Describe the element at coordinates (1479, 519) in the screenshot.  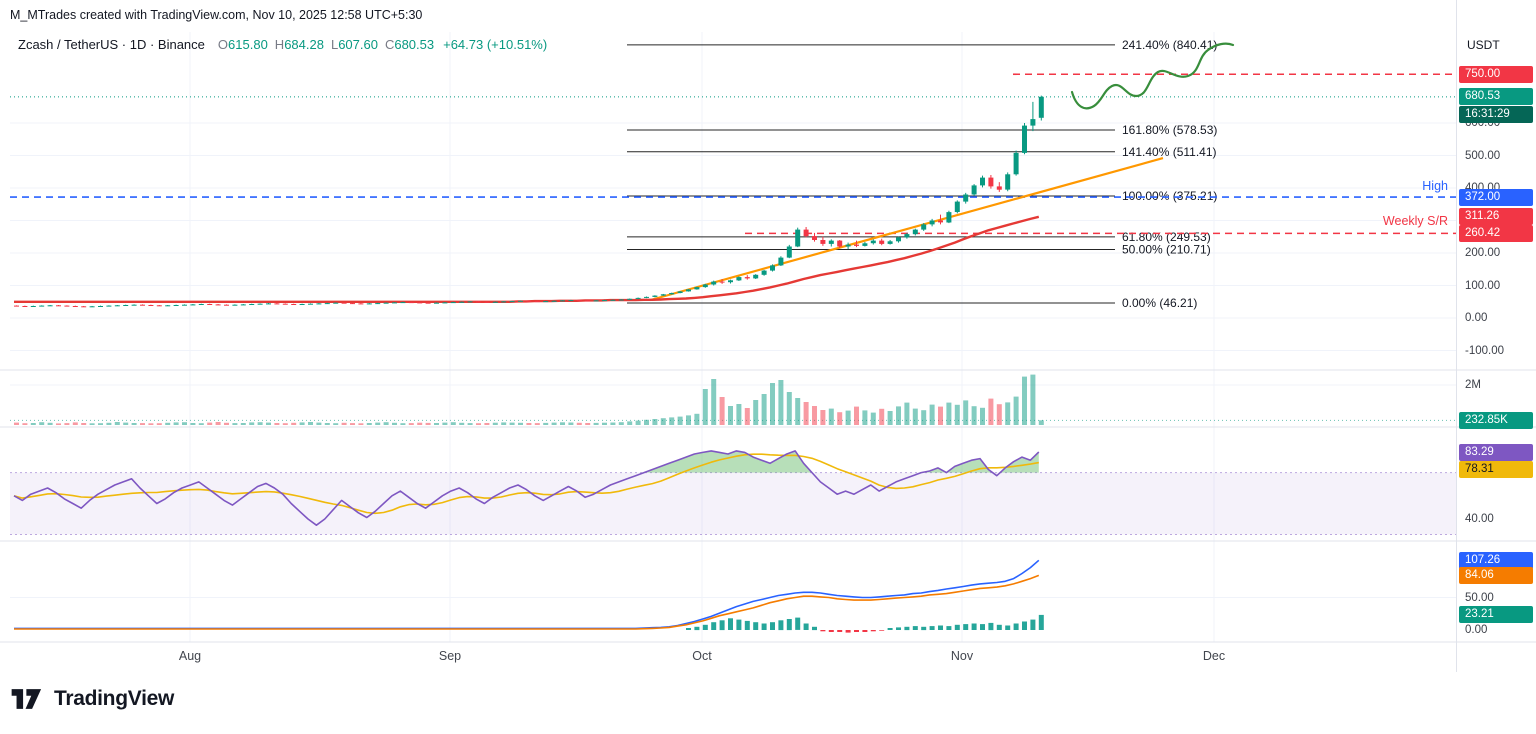
I see `price-scale-label: 40.00` at that location.